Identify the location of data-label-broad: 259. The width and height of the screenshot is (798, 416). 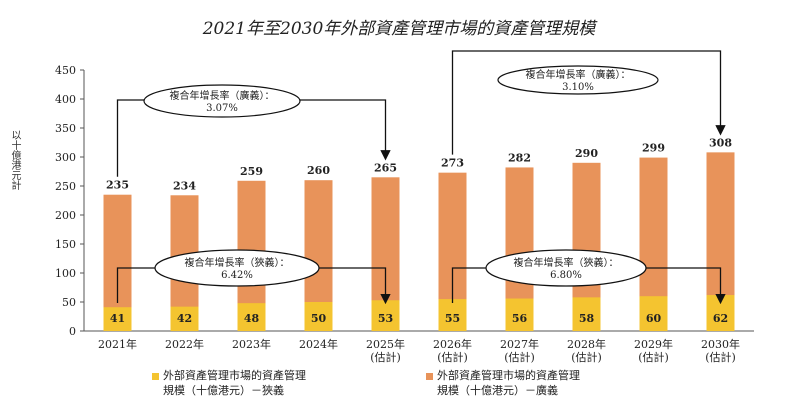
(251, 171).